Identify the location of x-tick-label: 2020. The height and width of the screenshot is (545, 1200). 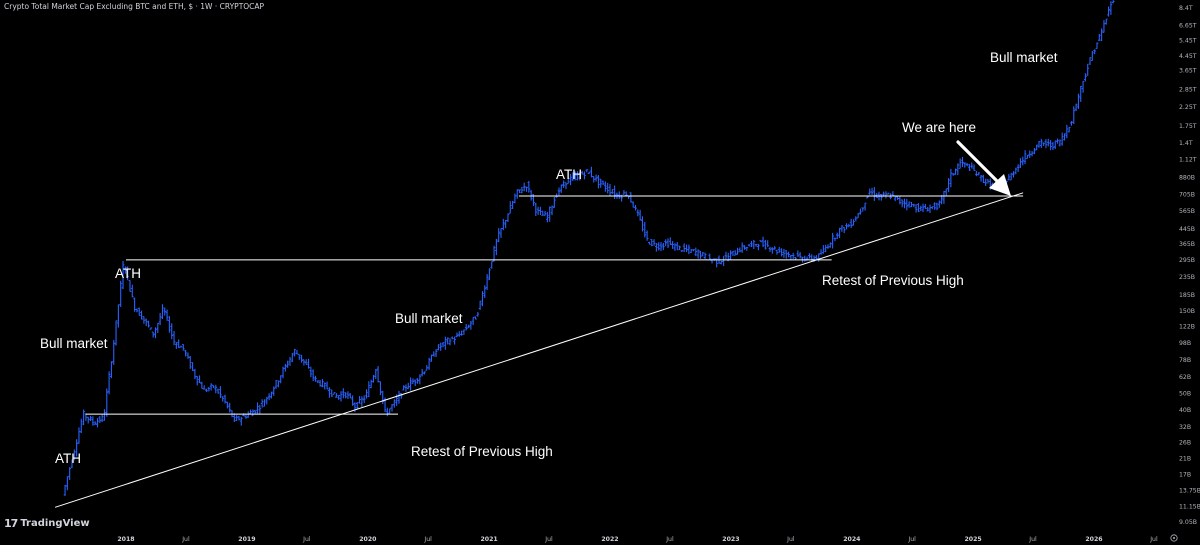
(368, 539).